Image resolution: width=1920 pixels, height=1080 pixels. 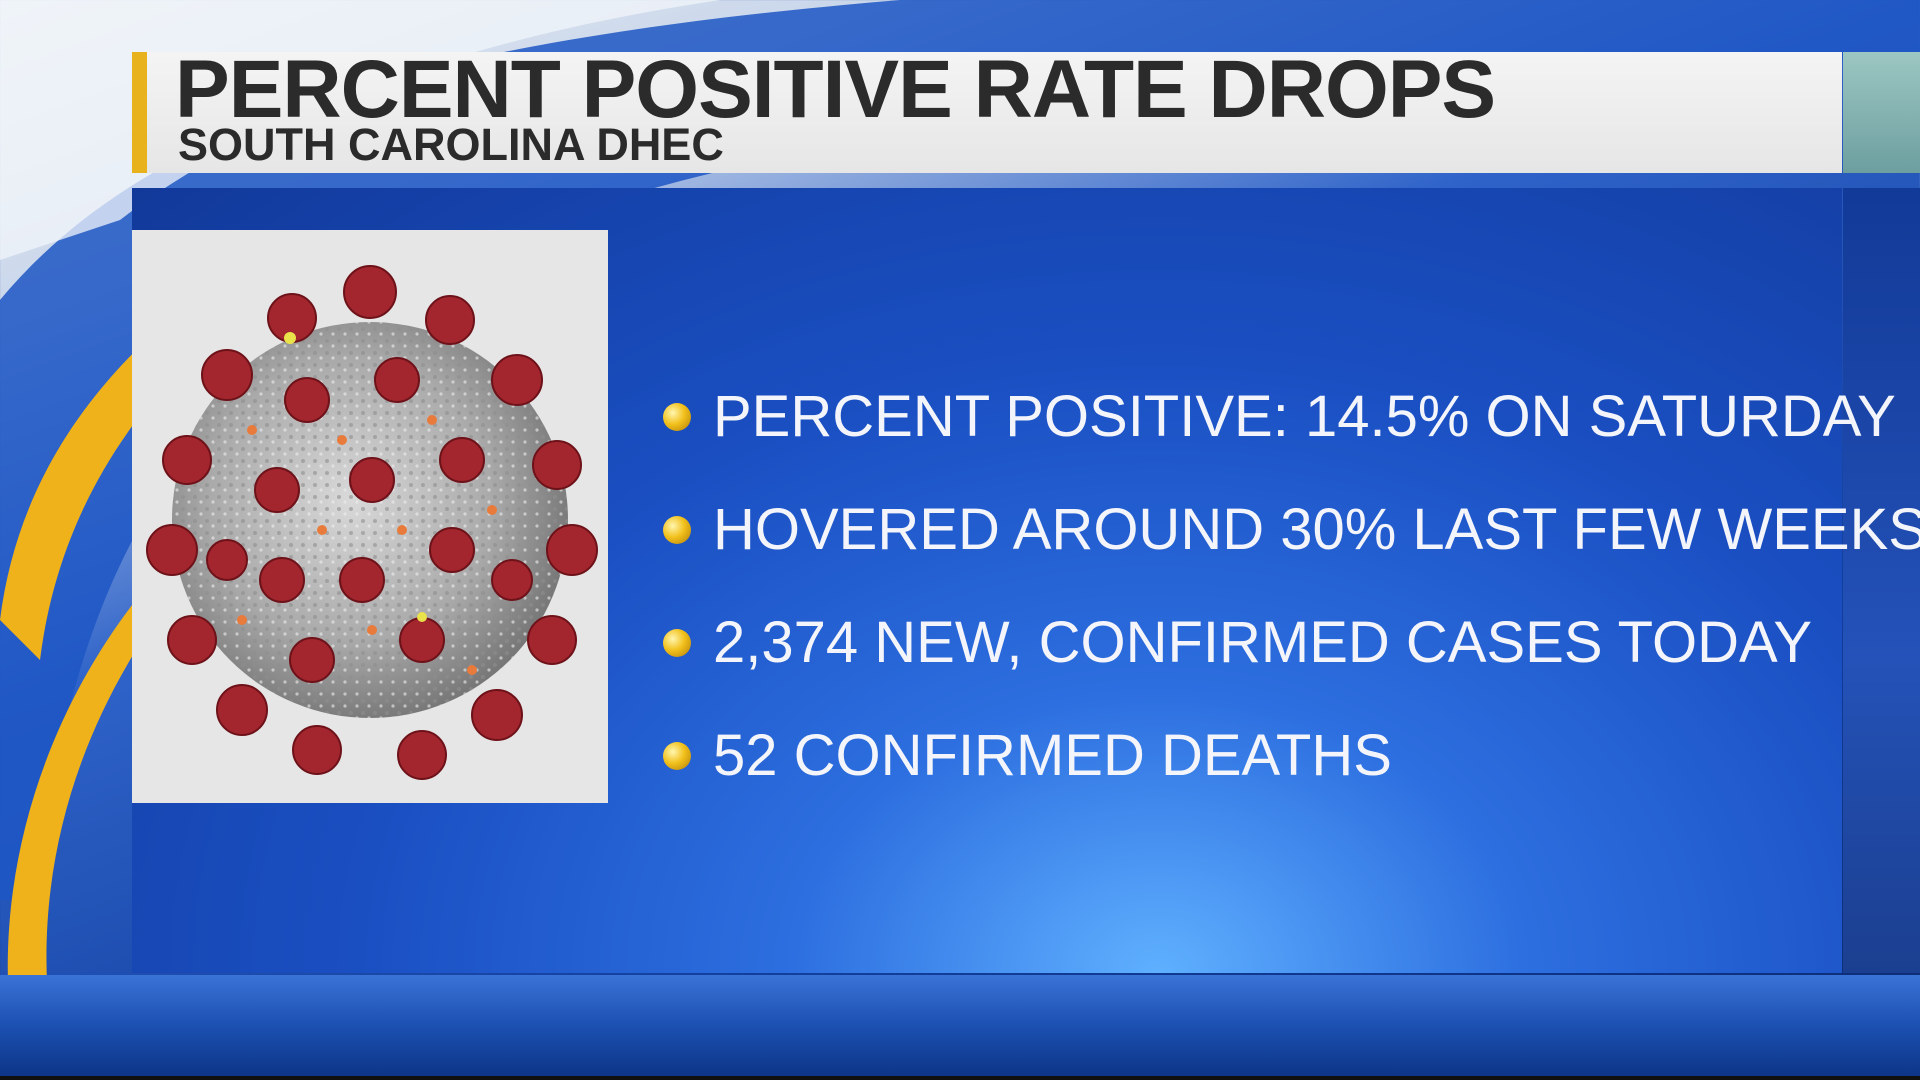 I want to click on header-right-block, so click(x=1881, y=112).